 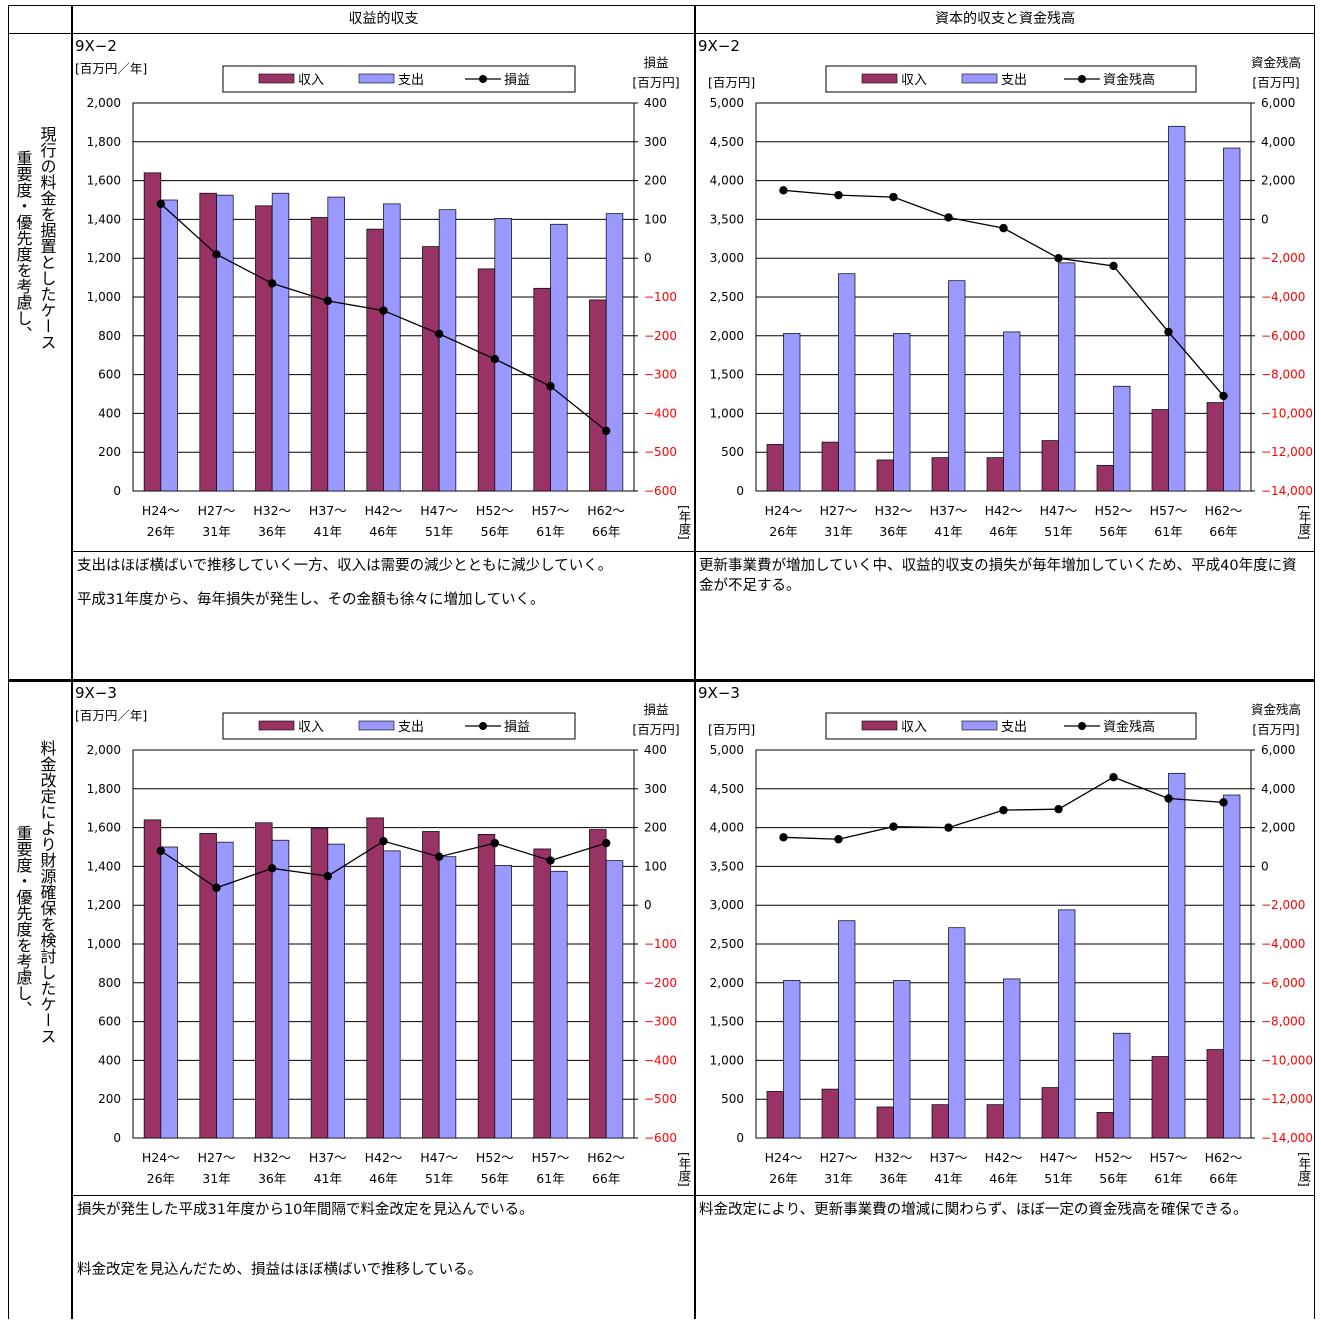 I want to click on table-border-middle, so click(x=695, y=662).